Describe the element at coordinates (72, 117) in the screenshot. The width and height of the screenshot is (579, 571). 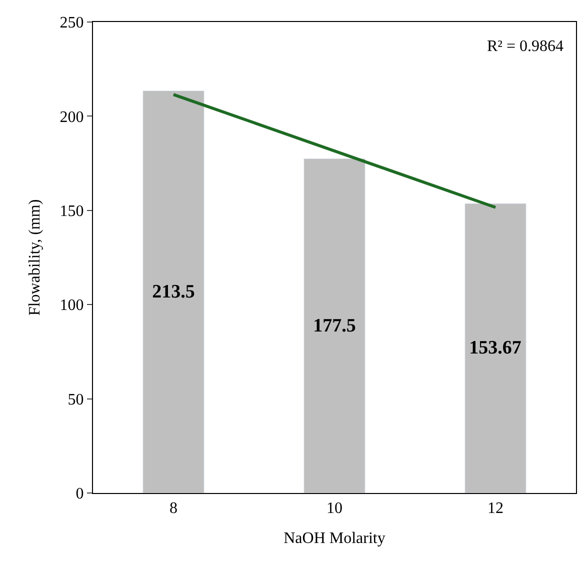
I see `y-tick-label: 200` at that location.